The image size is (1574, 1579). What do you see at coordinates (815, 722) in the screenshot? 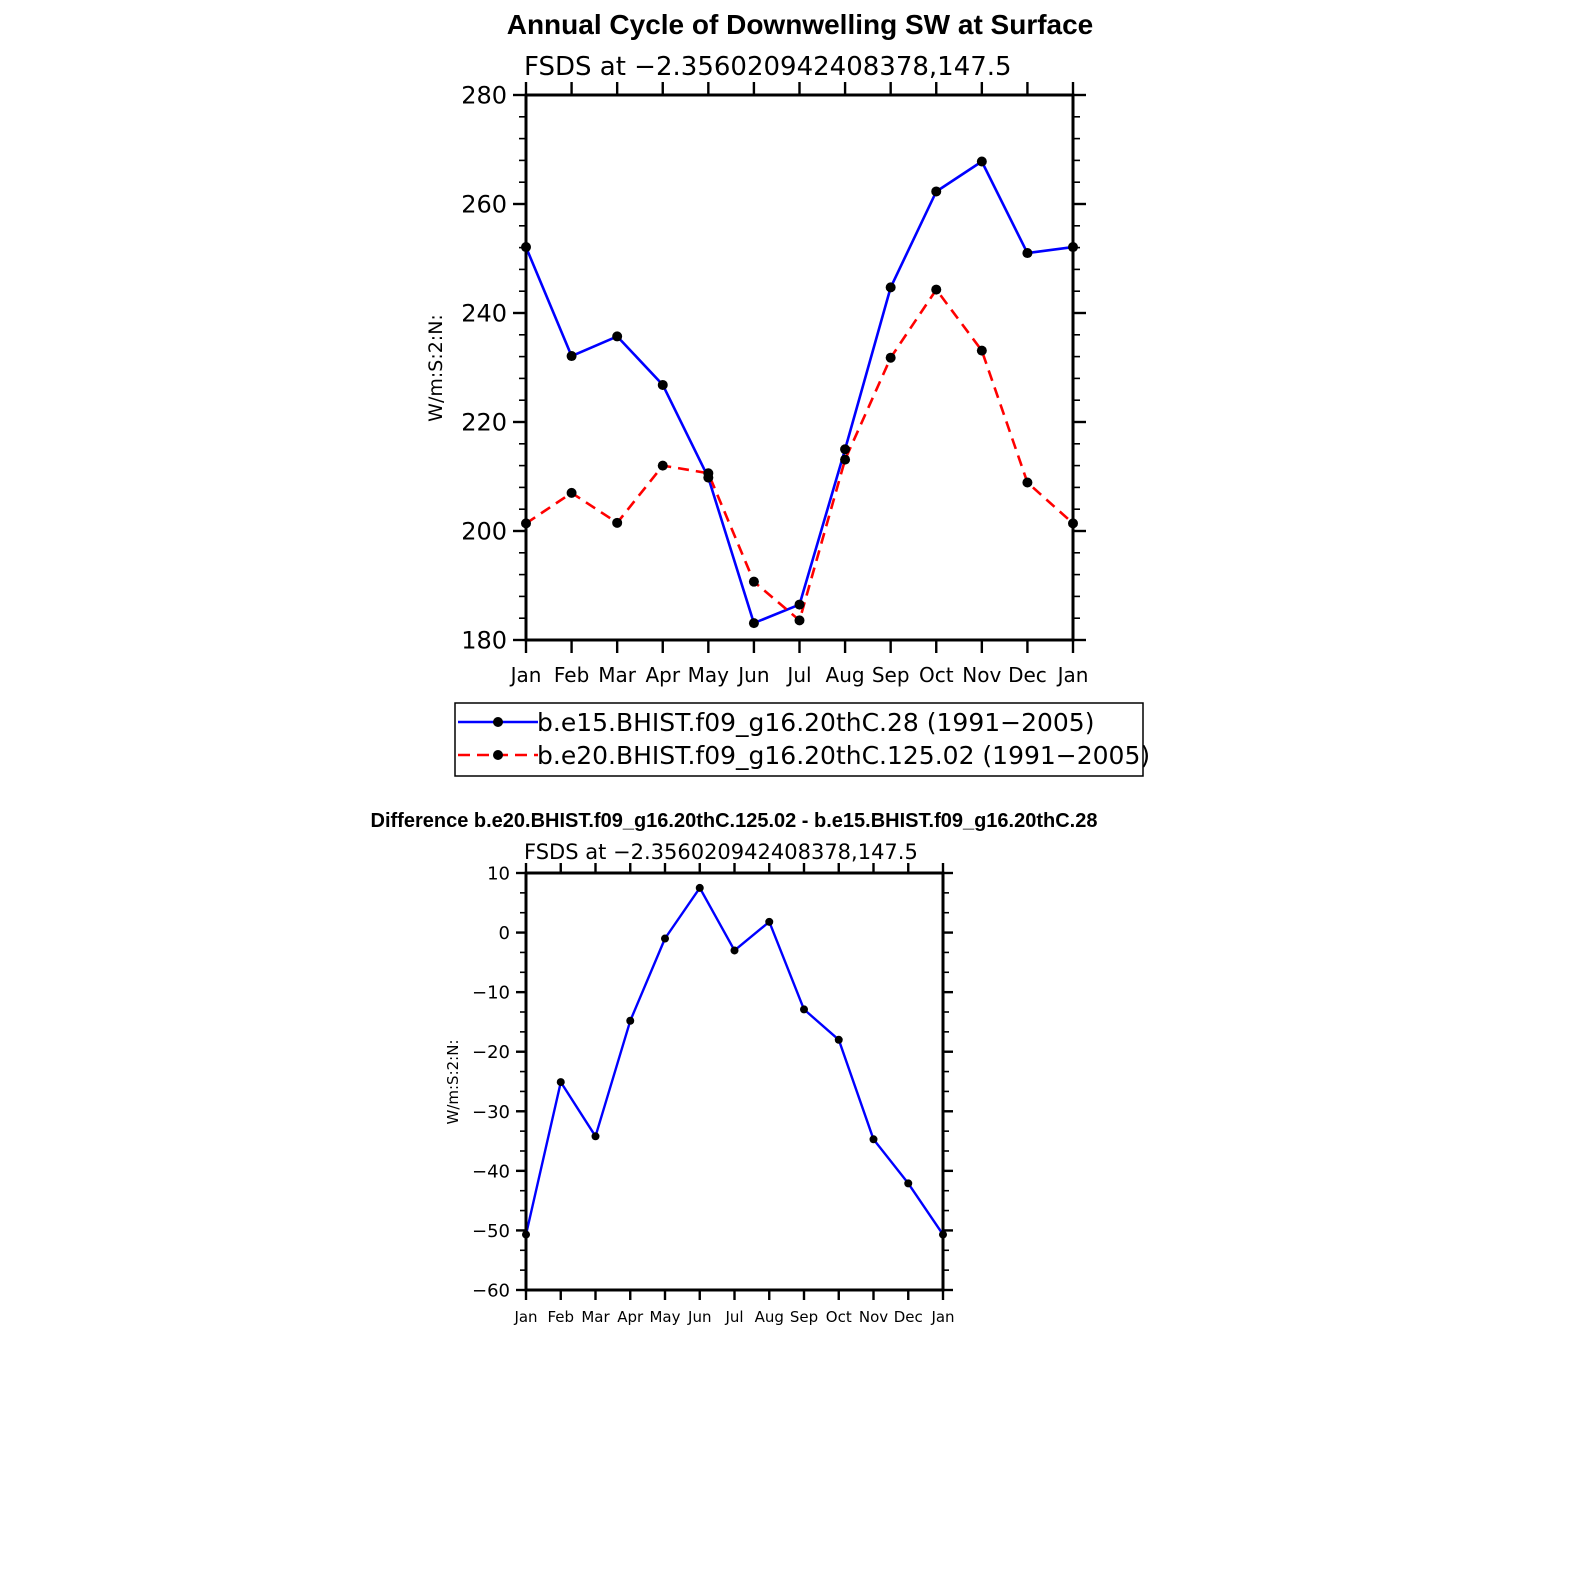
I see `legend-label-1: b.e15.BHIST.f09_g16.20thC.28 (1991−2005)` at bounding box center [815, 722].